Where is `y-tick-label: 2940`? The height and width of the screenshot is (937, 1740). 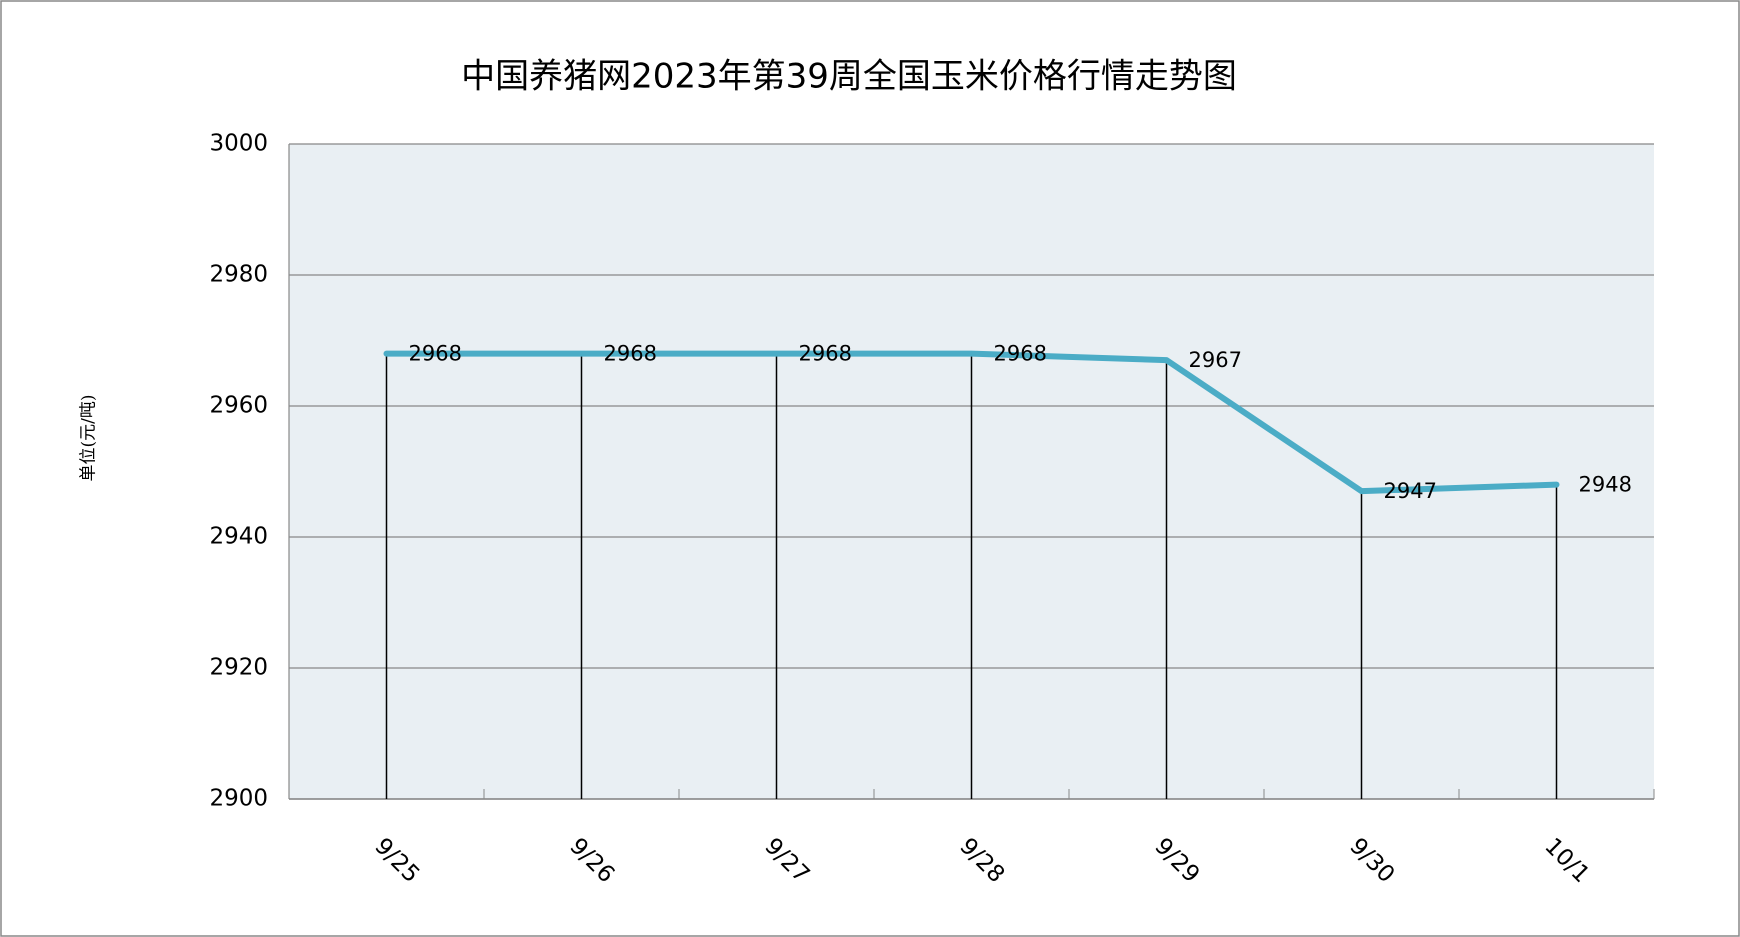
y-tick-label: 2940 is located at coordinates (238, 537).